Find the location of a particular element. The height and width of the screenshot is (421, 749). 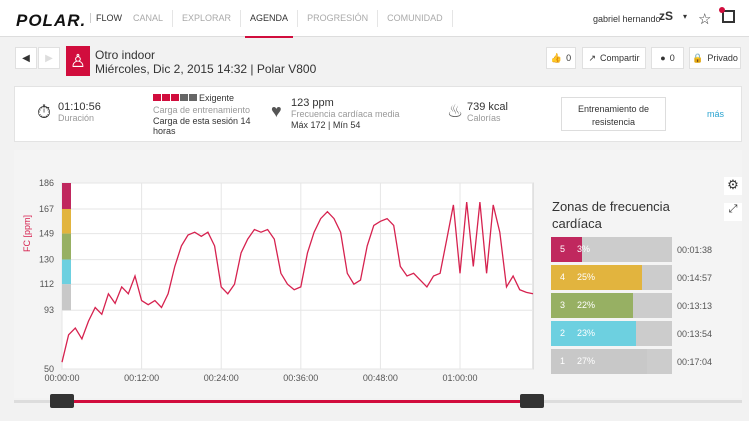

zone-row: 3 22% is located at coordinates (611, 305).